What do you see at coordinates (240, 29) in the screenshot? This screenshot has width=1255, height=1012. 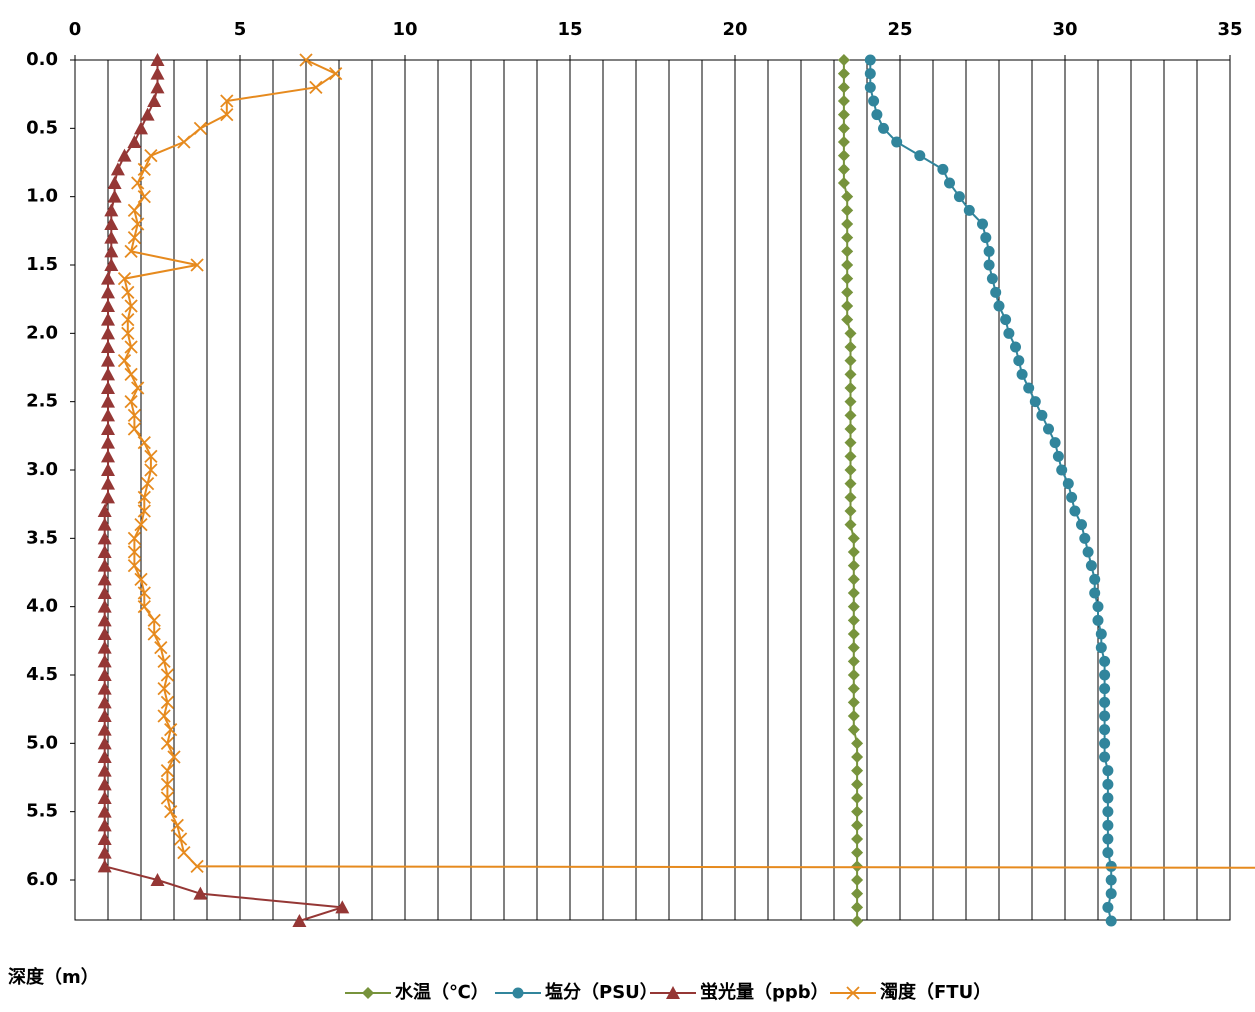 I see `x-tick-label: 5` at bounding box center [240, 29].